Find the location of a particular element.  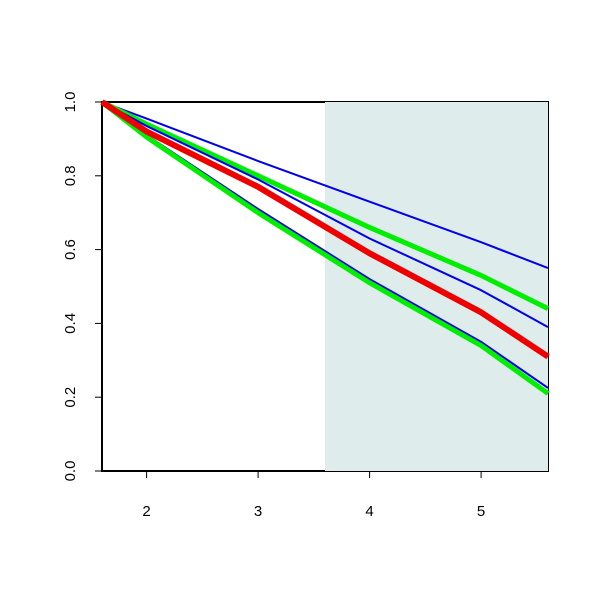

x-tick-label: 5 is located at coordinates (481, 511).